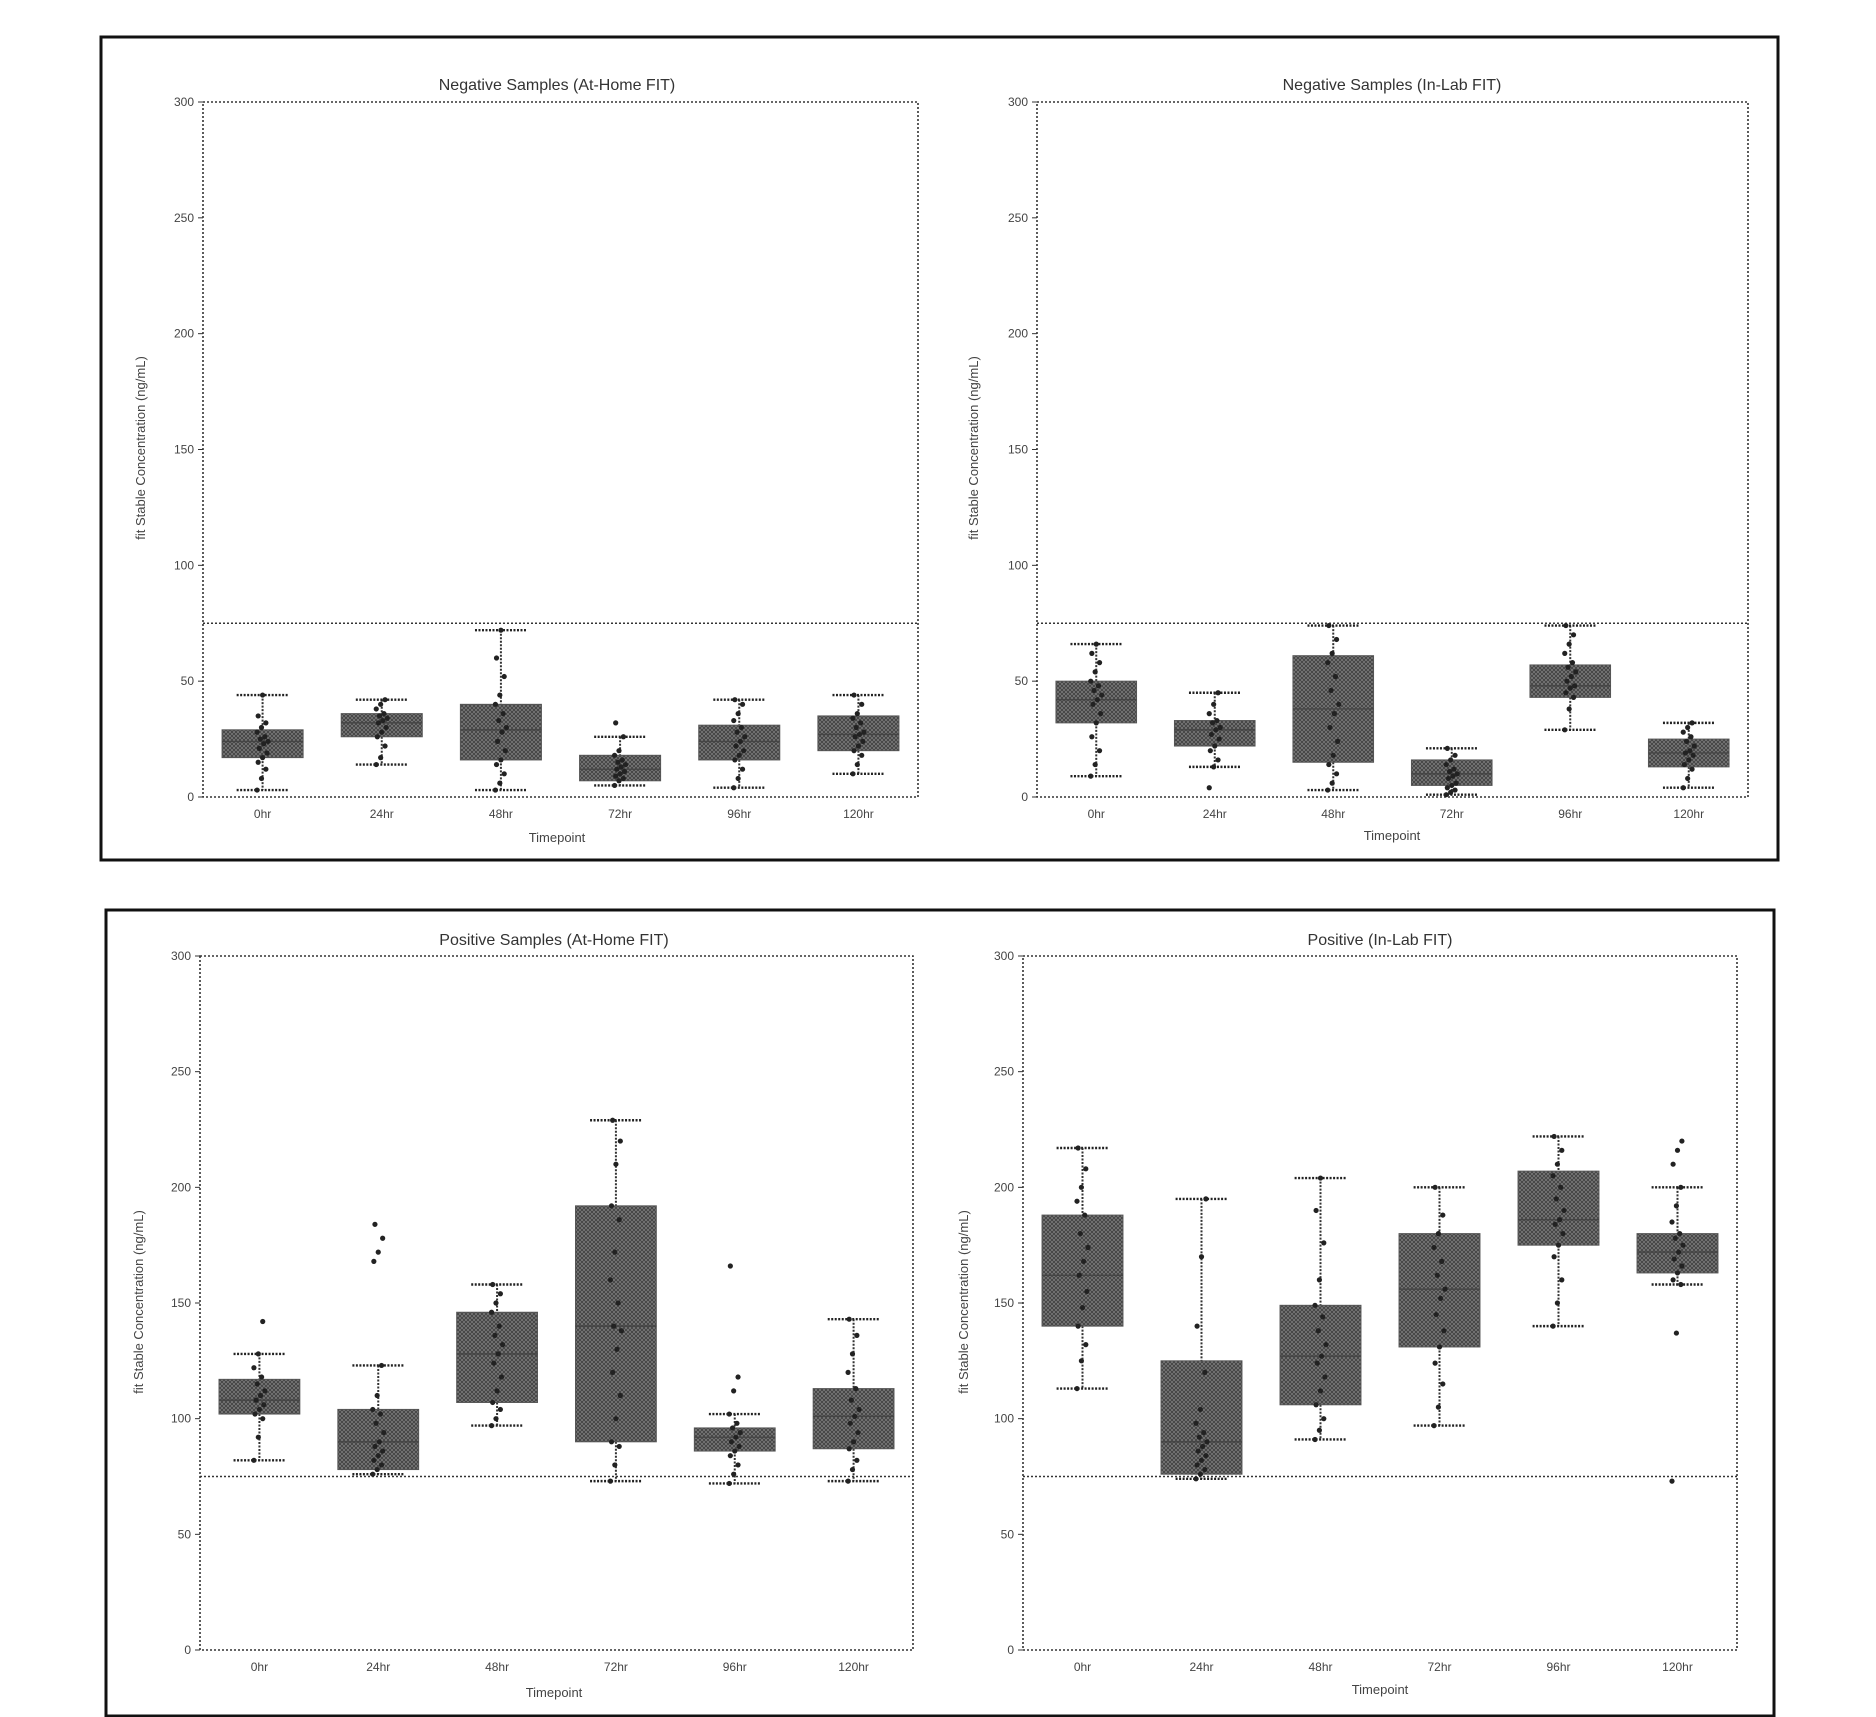 This screenshot has height=1717, width=1876. Describe the element at coordinates (1333, 814) in the screenshot. I see `x-tick-label: 48hr` at that location.